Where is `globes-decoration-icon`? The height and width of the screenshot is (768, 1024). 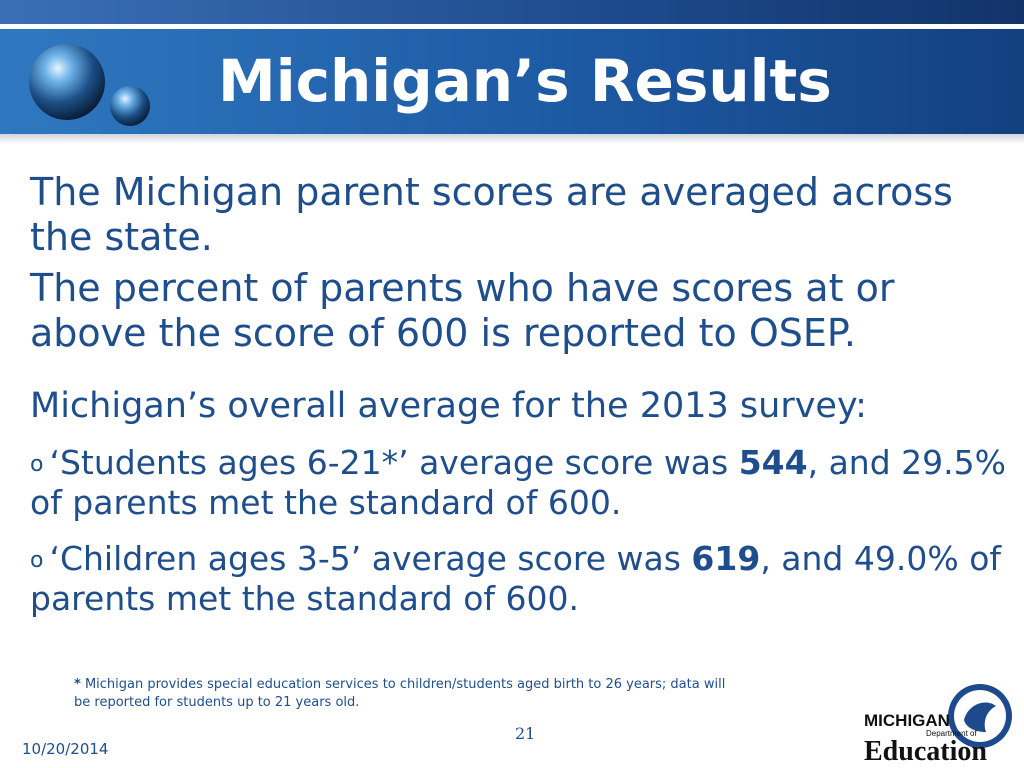
globes-decoration-icon is located at coordinates (89, 85).